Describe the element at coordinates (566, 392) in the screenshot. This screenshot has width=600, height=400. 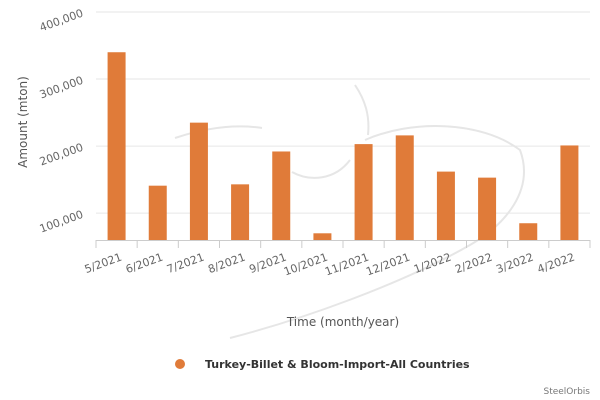
I see `credit-label: SteelOrbis` at that location.